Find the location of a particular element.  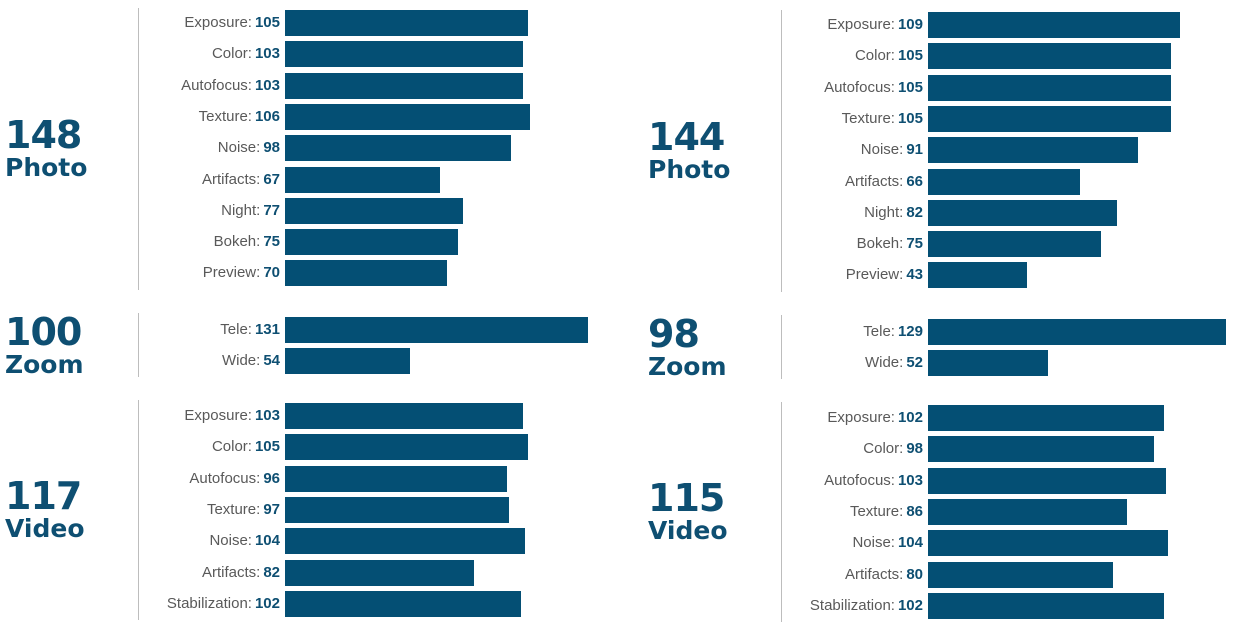

zoom-row: Tele: 129 is located at coordinates (942, 332).